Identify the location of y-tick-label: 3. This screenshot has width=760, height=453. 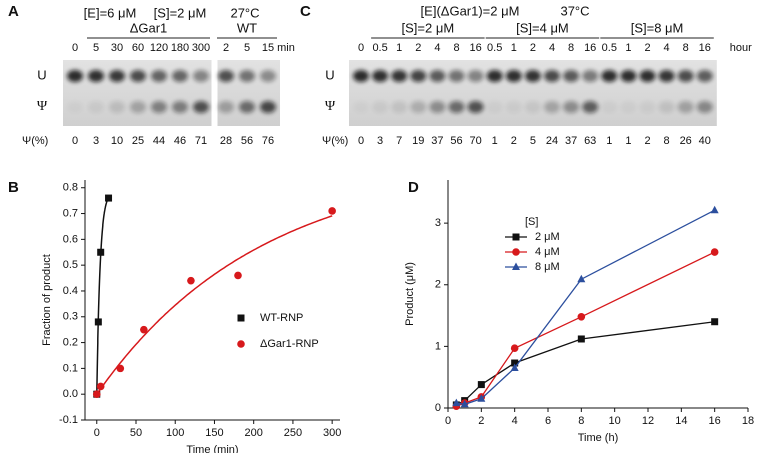
(438, 223).